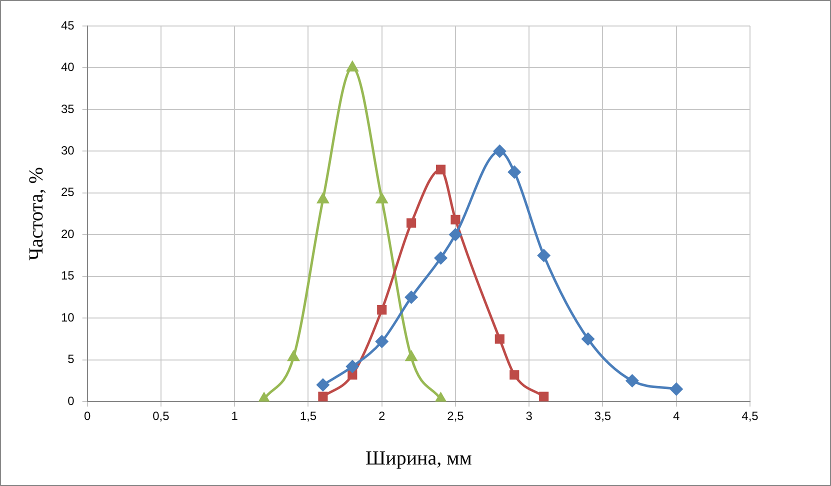  What do you see at coordinates (455, 416) in the screenshot?
I see `x-tick-label: 2,5` at bounding box center [455, 416].